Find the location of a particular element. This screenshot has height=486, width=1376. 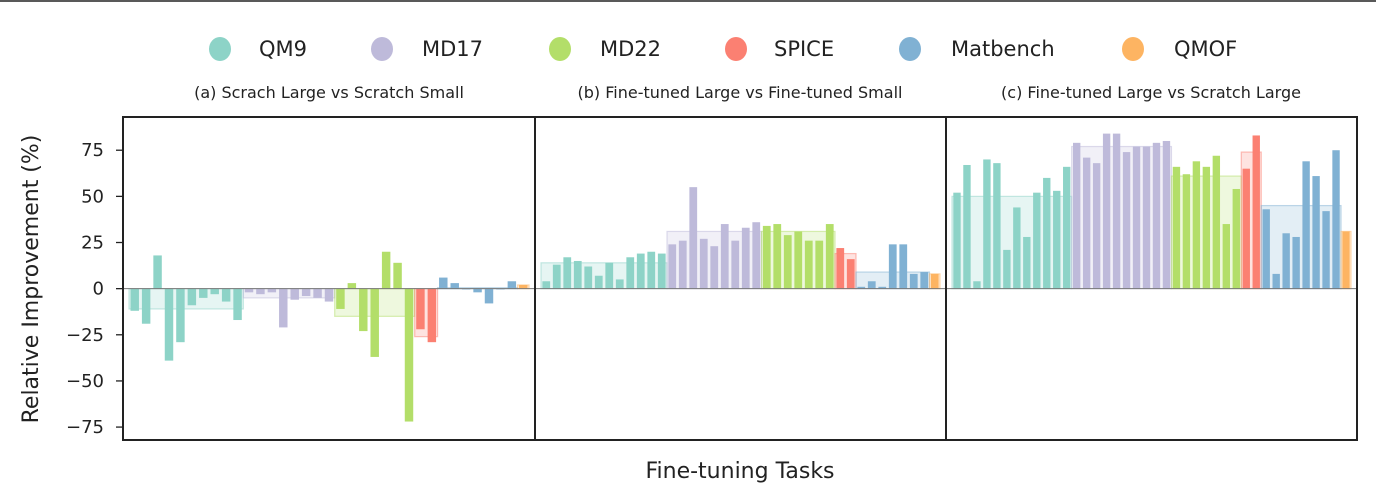

y-axis: 75 50 25 0 −25 −50 −75 is located at coordinates (94, 289).